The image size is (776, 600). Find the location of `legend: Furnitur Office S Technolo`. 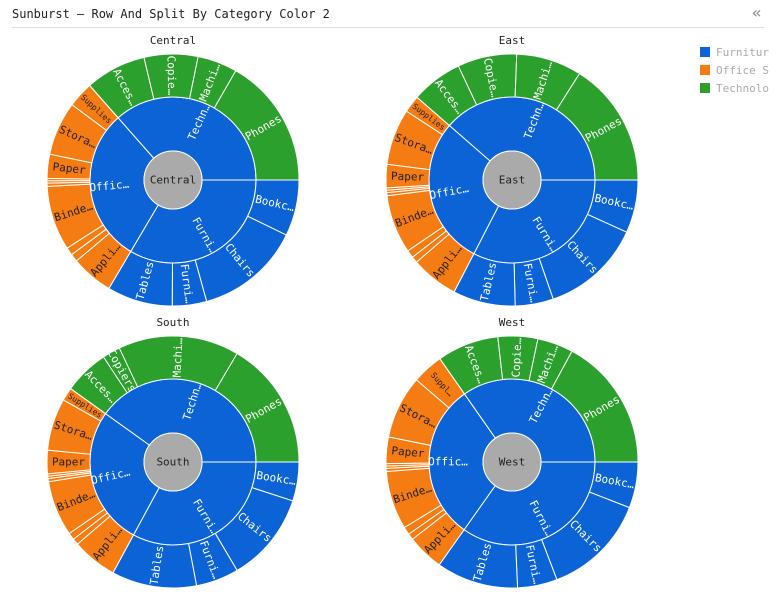

legend: Furnitur Office S Technolo is located at coordinates (738, 70).